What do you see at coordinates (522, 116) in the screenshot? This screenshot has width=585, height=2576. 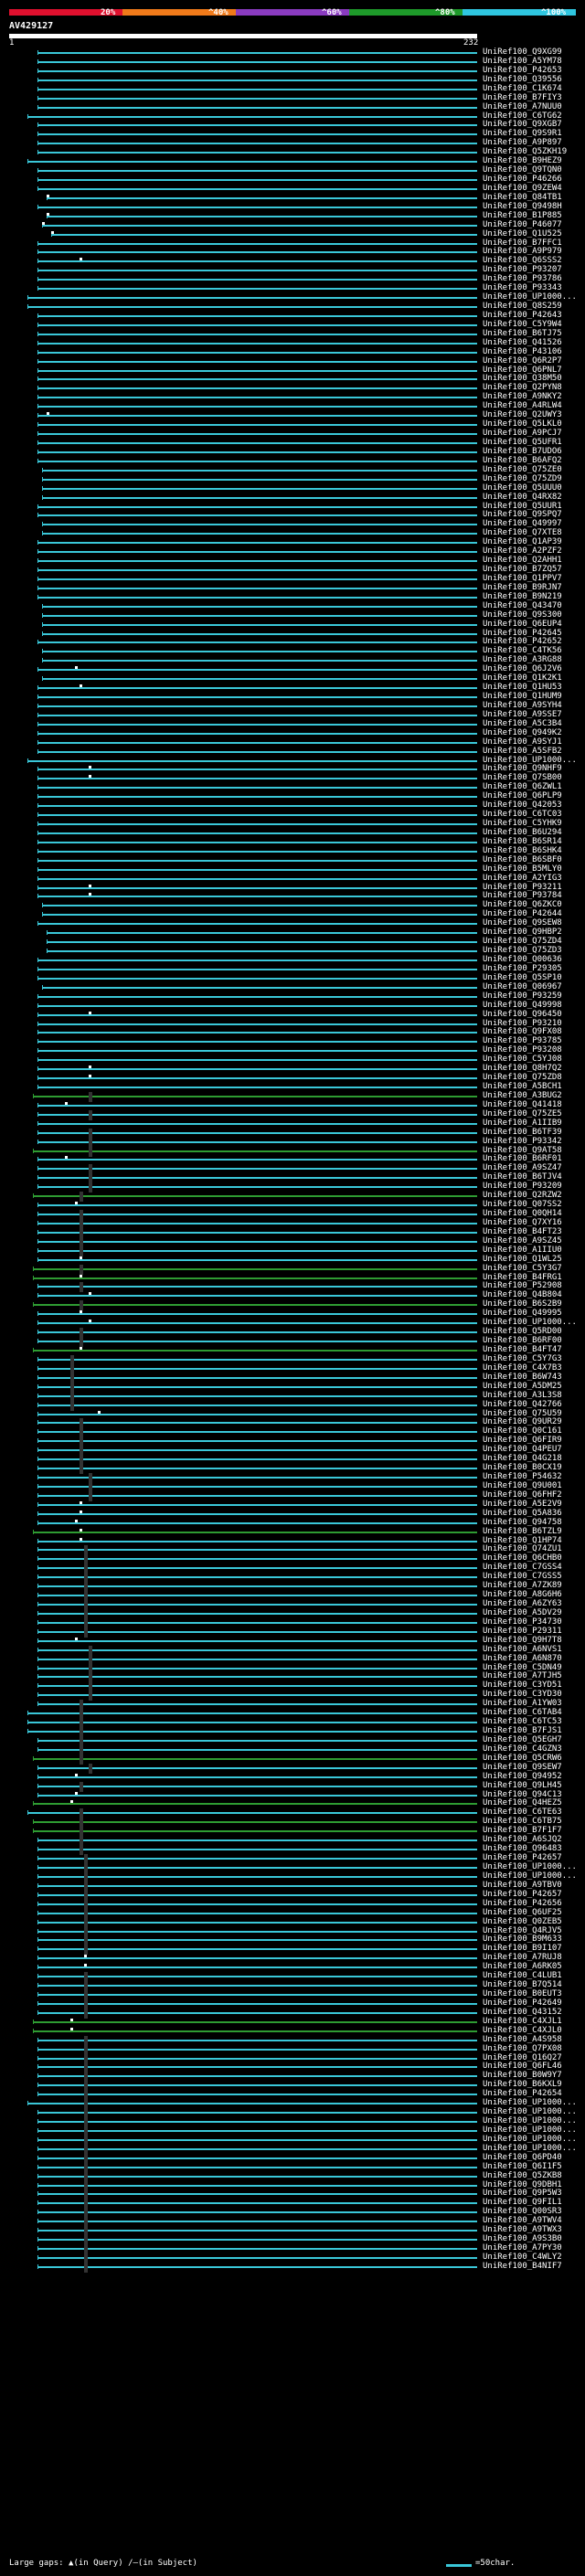 I see `hit-label: UniRef100_C6TG62` at bounding box center [522, 116].